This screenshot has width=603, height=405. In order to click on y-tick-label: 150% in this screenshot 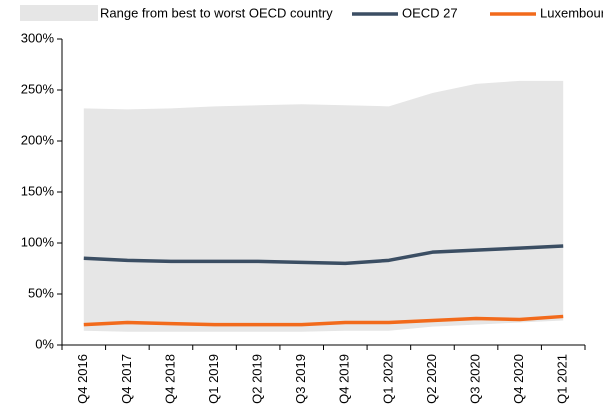, I will do `click(38, 190)`.